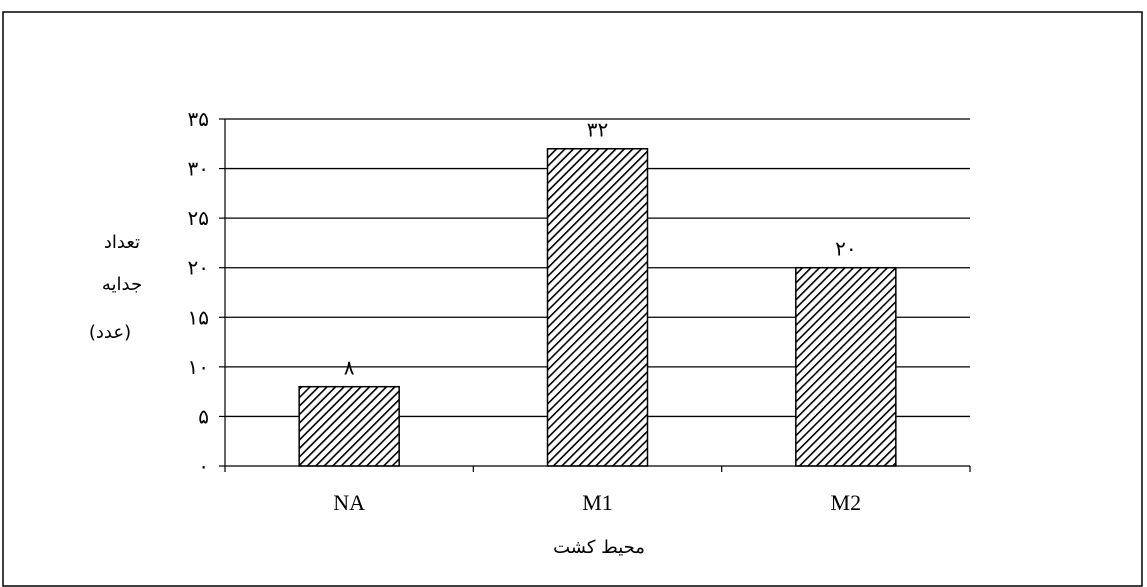  What do you see at coordinates (122, 242) in the screenshot?
I see `y-axis-title-line-1: تعداد` at bounding box center [122, 242].